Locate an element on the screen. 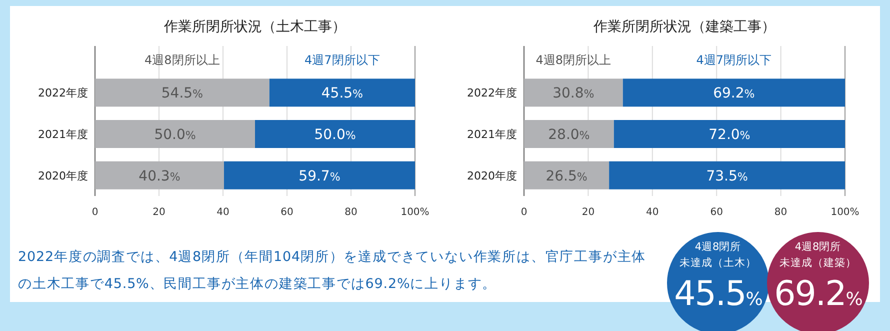 The image size is (890, 331). chart-title: 作業所閉所状況（土木工事） is located at coordinates (254, 27).